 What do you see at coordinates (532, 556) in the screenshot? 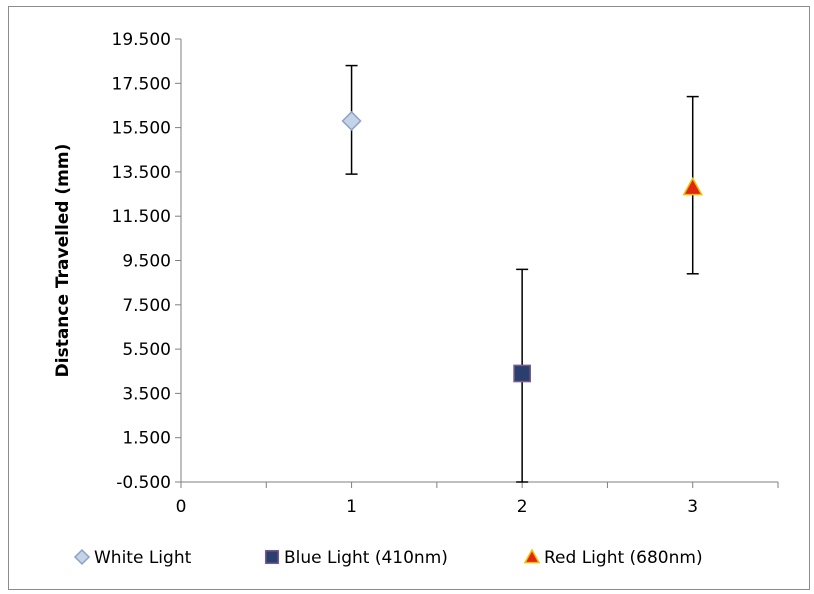
I see `legend-marker-triangle` at bounding box center [532, 556].